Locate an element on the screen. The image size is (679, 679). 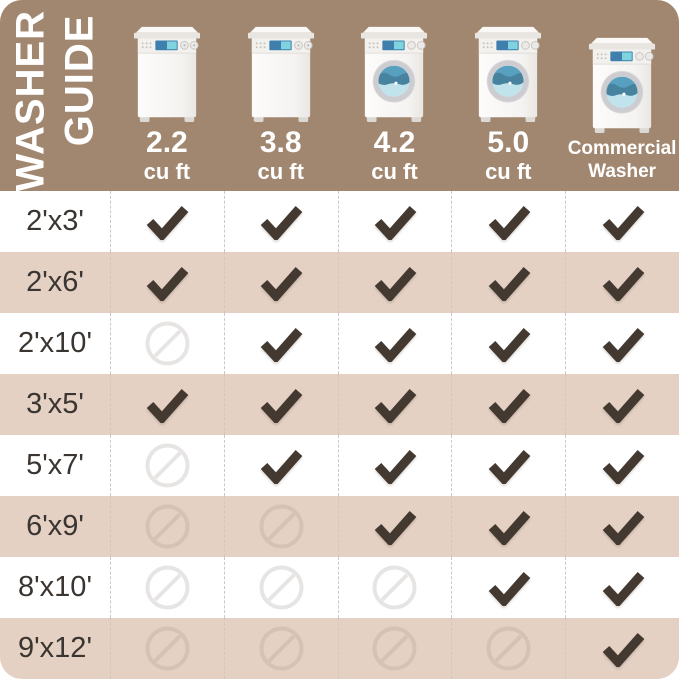
column-header-commercial-washer: Commercial Washer is located at coordinates (622, 95).